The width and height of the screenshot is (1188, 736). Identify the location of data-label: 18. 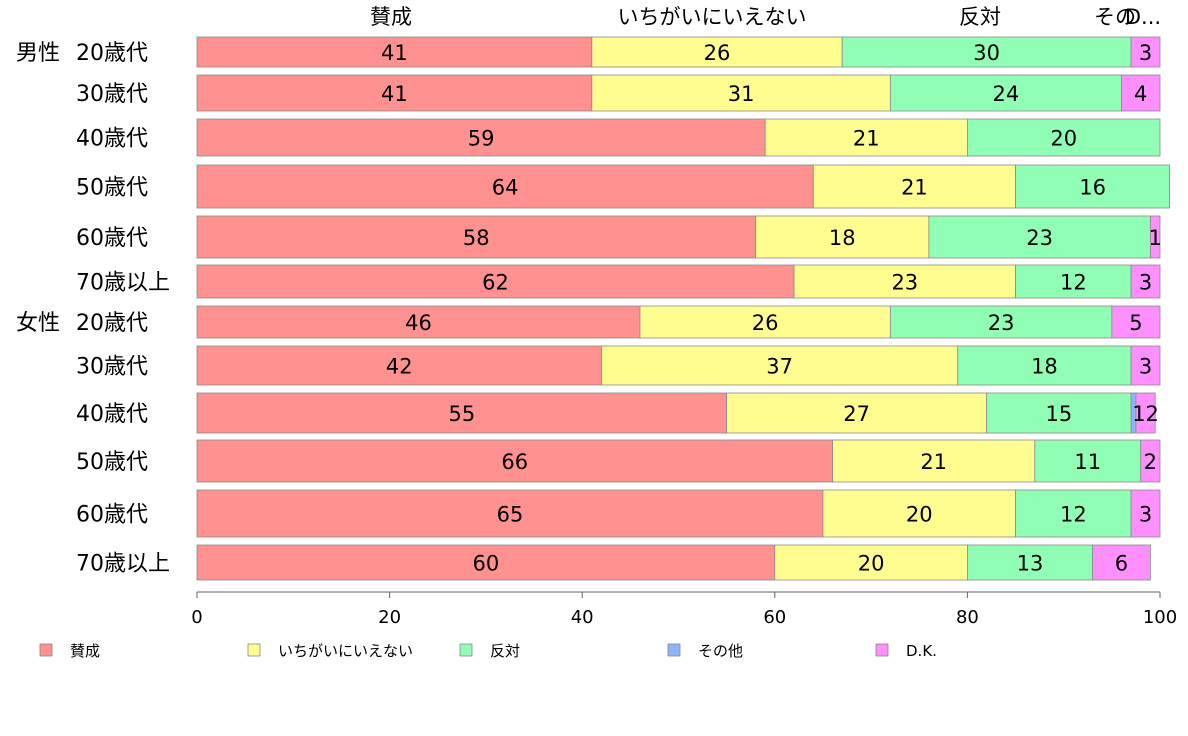
(842, 238).